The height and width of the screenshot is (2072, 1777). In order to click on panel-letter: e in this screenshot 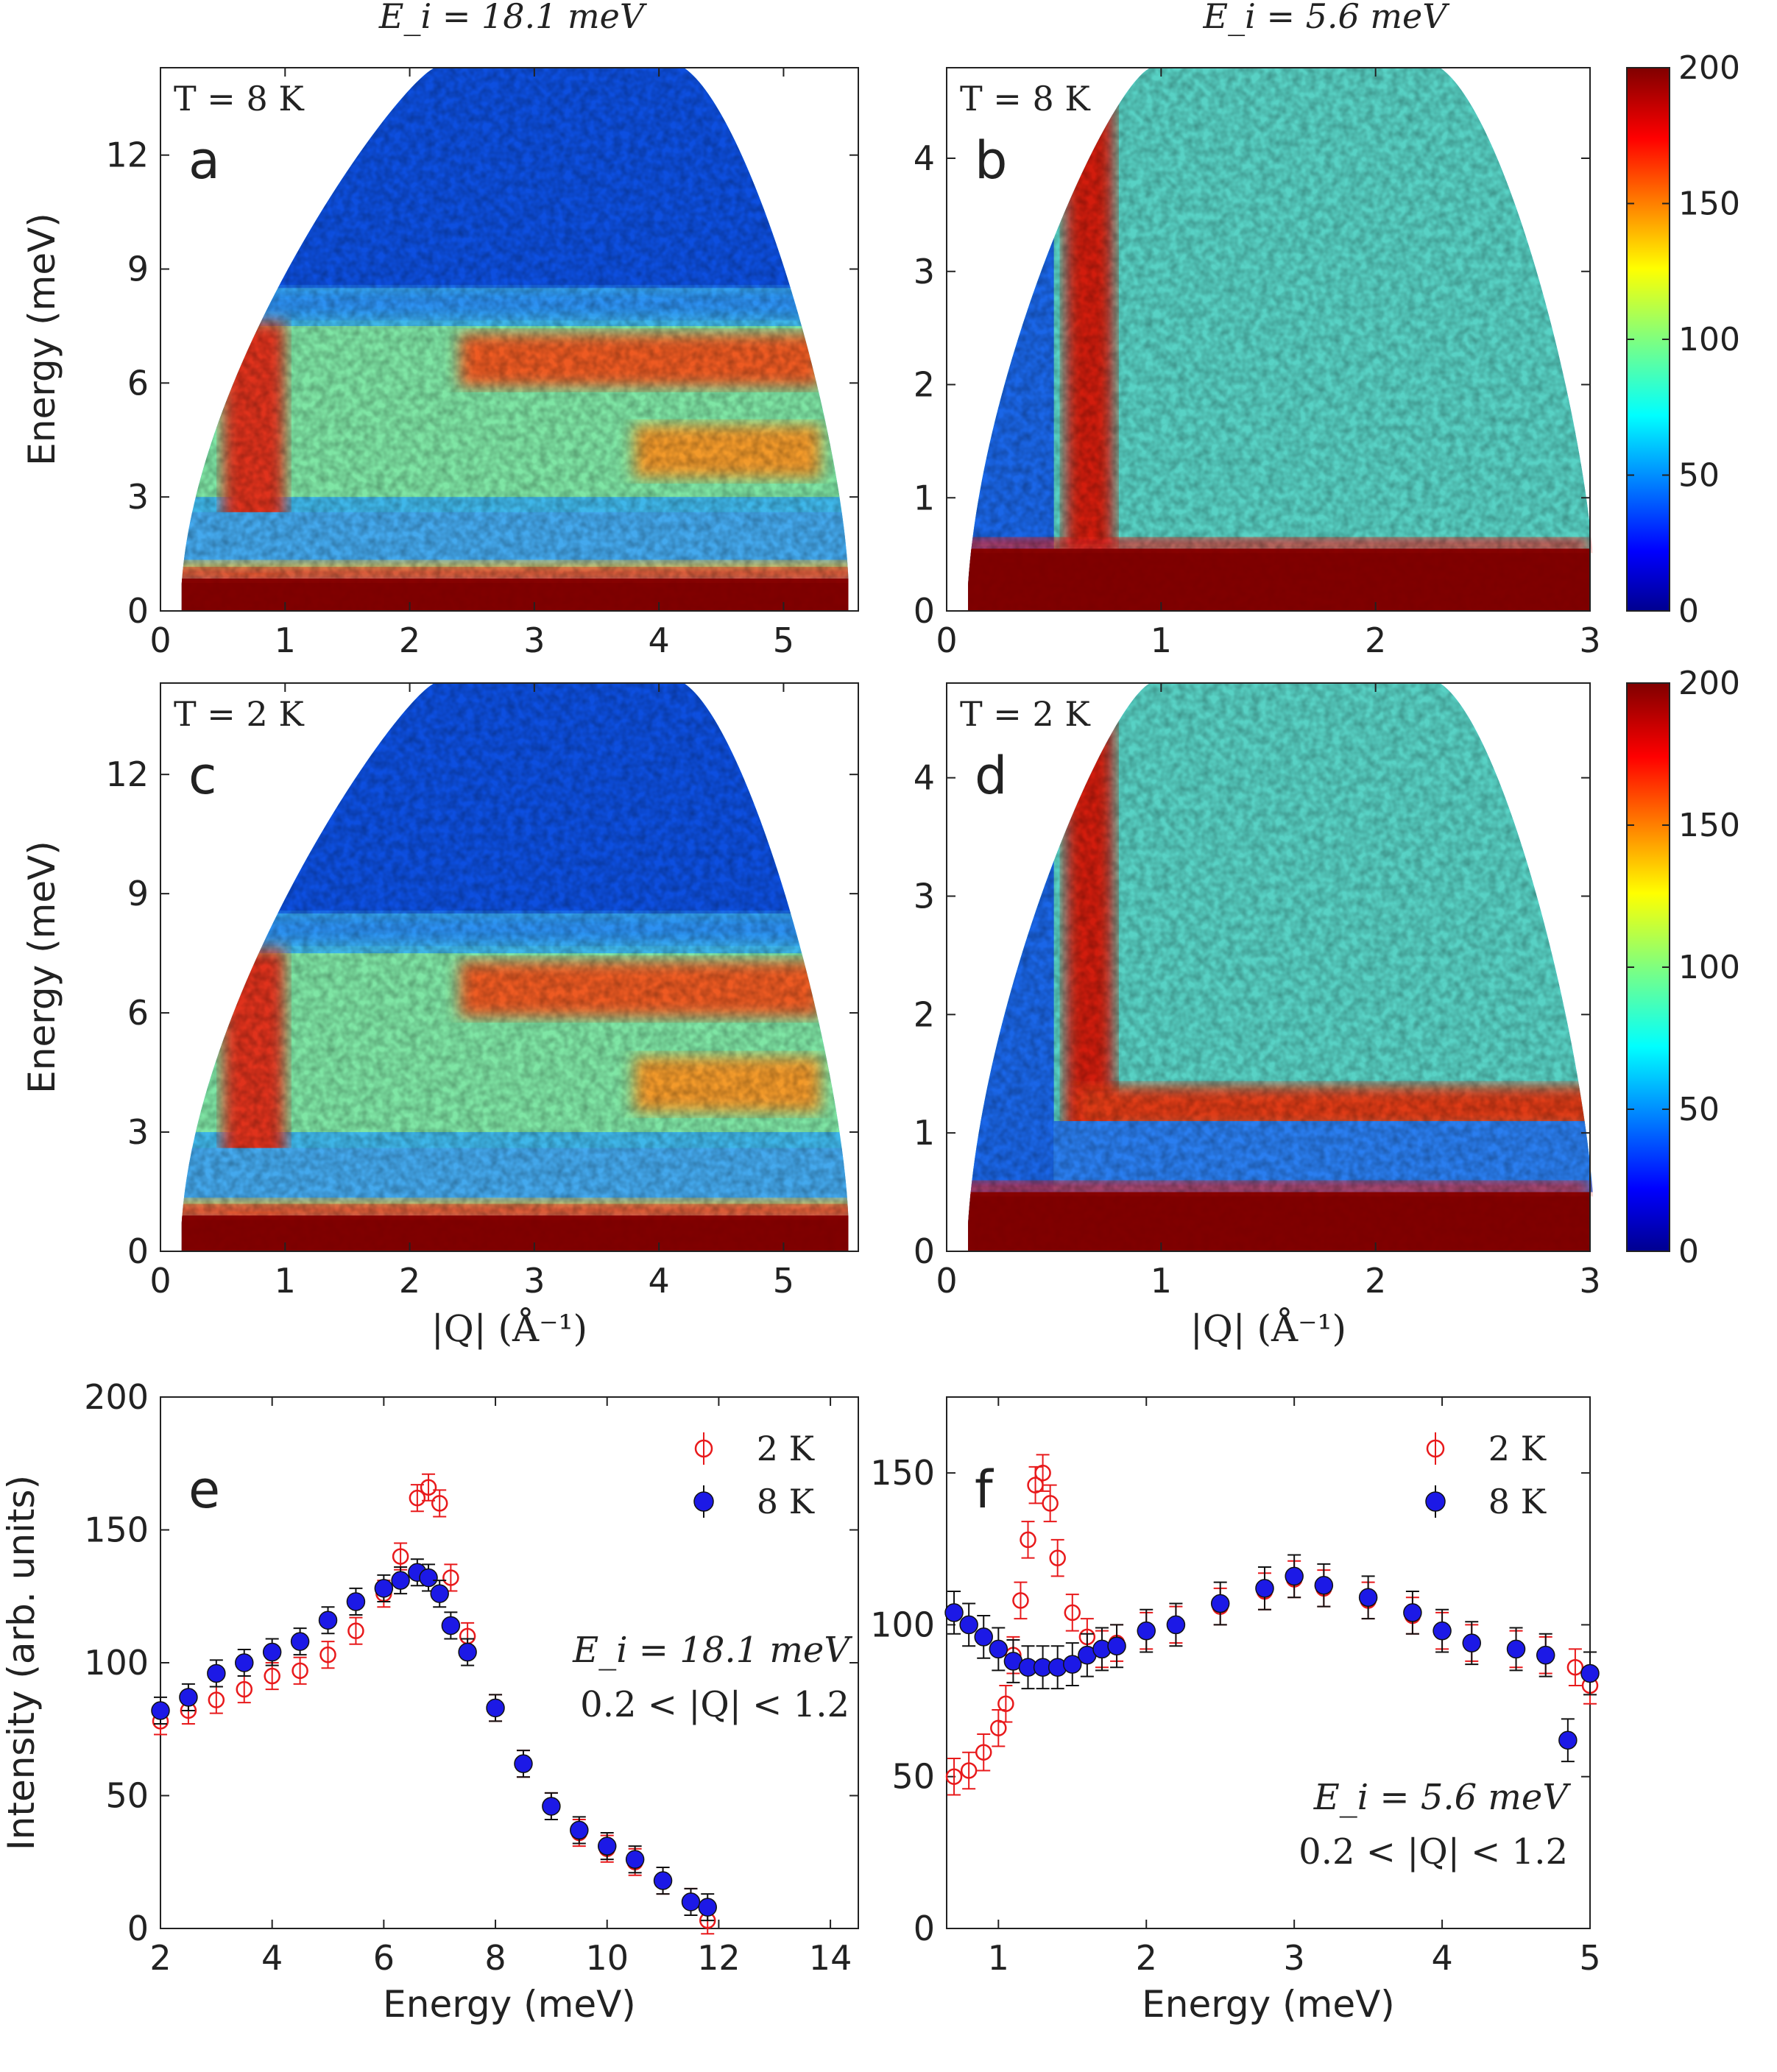, I will do `click(204, 1490)`.